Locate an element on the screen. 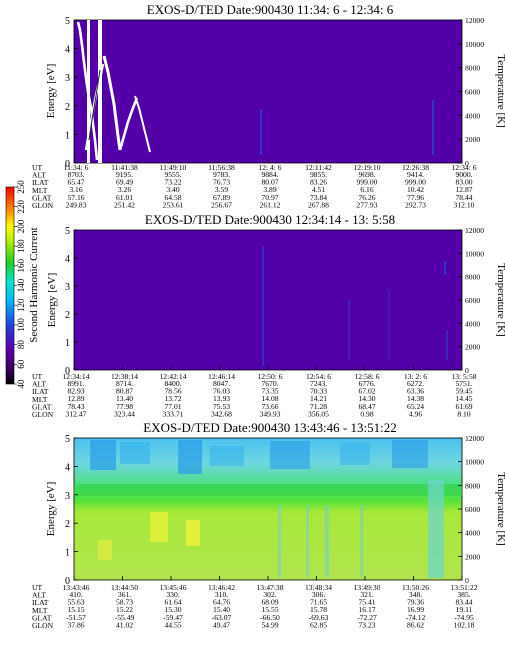 This screenshot has height=649, width=505. panel-1-row-name: ILAT is located at coordinates (40, 182).